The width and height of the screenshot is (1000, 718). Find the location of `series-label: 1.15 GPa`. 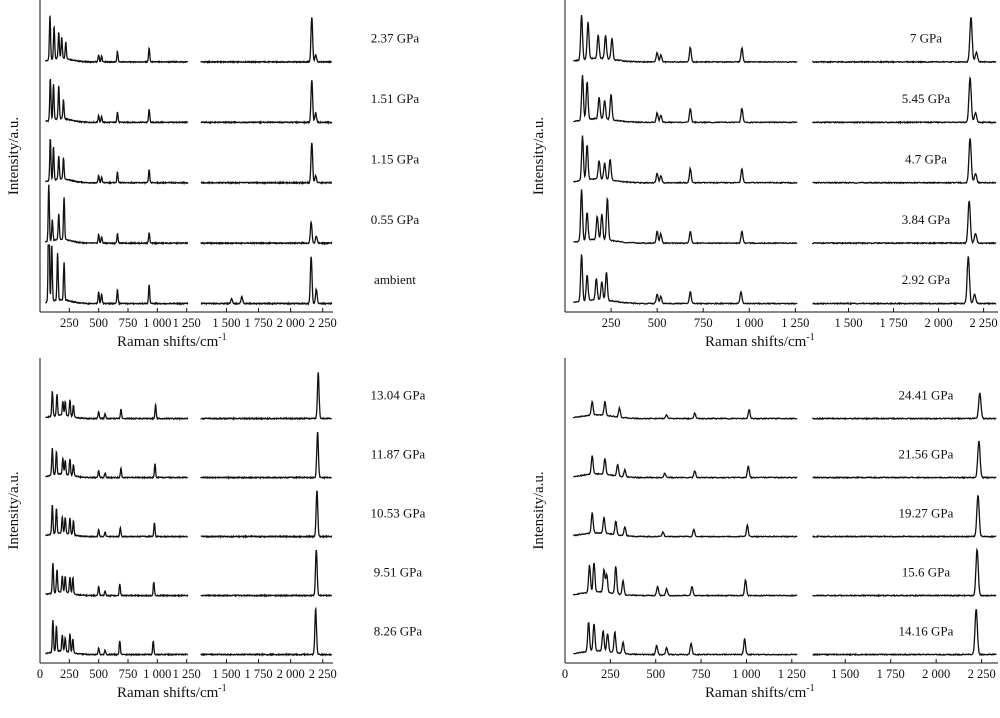

series-label: 1.15 GPa is located at coordinates (395, 158).